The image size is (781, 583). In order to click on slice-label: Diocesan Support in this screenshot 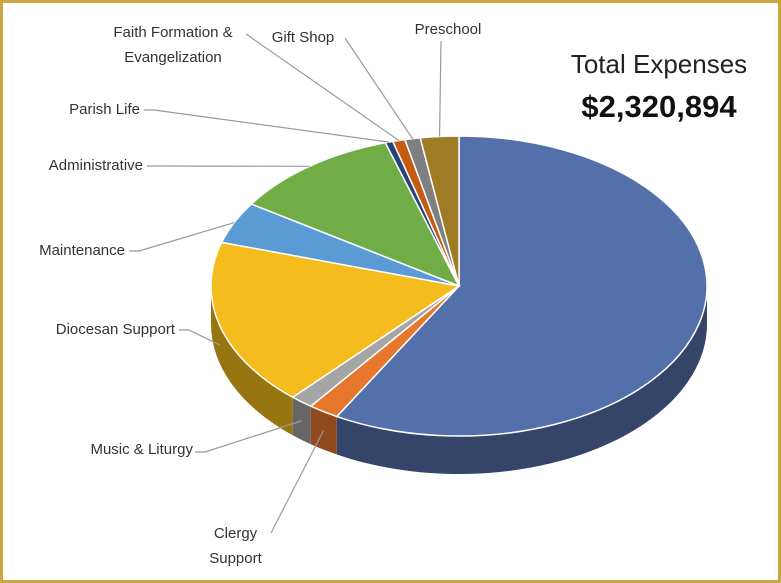, I will do `click(115, 329)`.